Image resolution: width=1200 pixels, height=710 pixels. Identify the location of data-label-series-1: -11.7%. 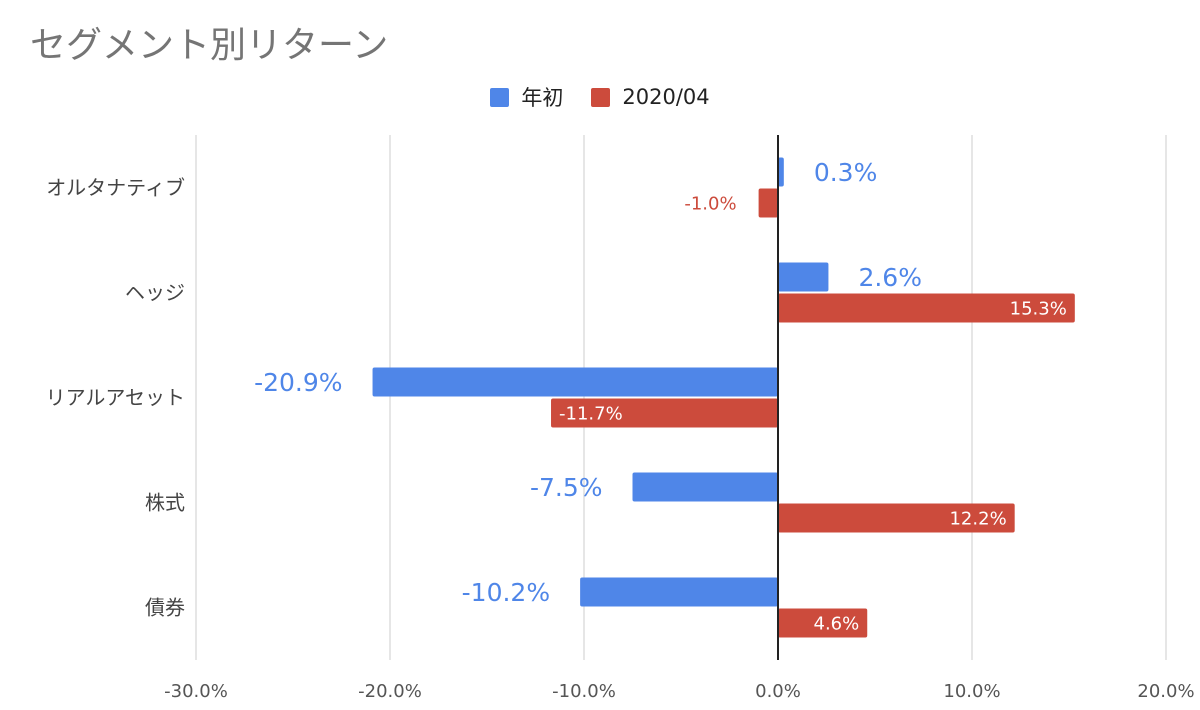
(591, 413).